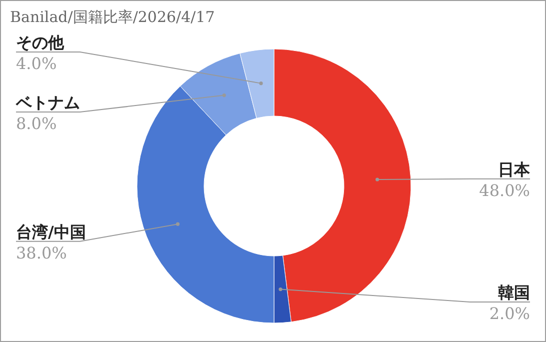  What do you see at coordinates (51, 232) in the screenshot?
I see `slice-label: 台湾/中国` at bounding box center [51, 232].